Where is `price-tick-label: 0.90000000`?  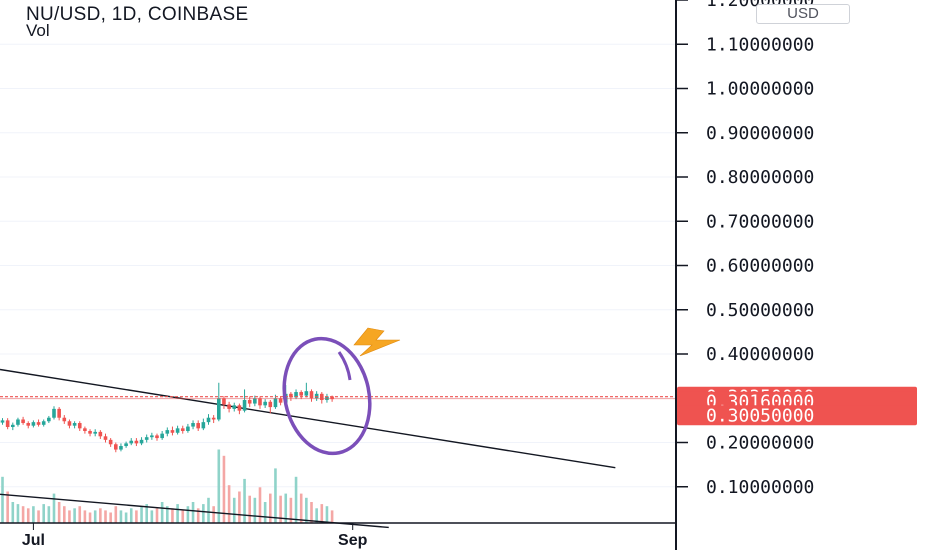
price-tick-label: 0.90000000 is located at coordinates (760, 133).